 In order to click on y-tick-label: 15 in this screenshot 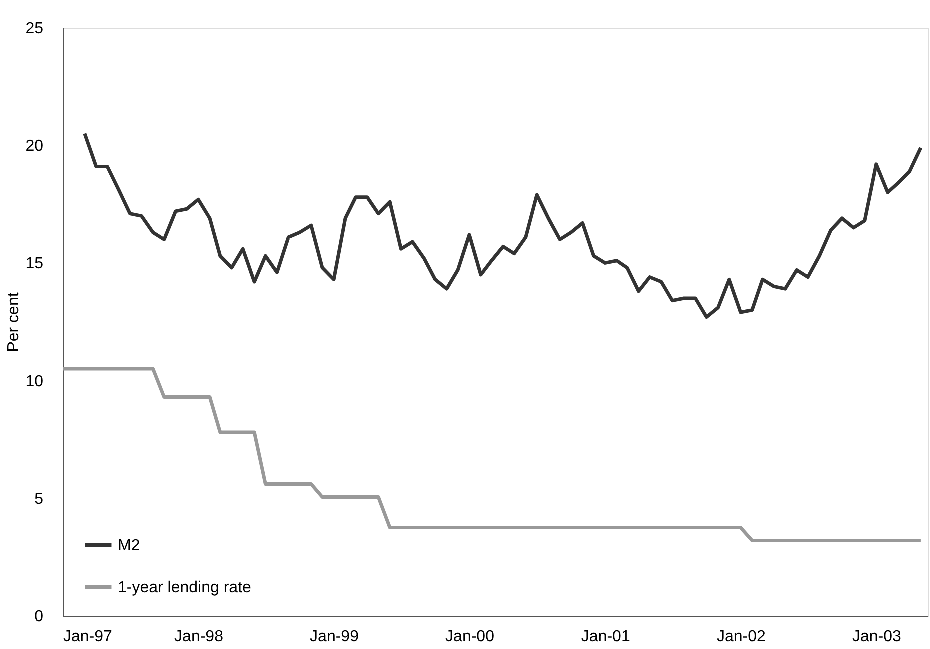, I will do `click(35, 264)`.